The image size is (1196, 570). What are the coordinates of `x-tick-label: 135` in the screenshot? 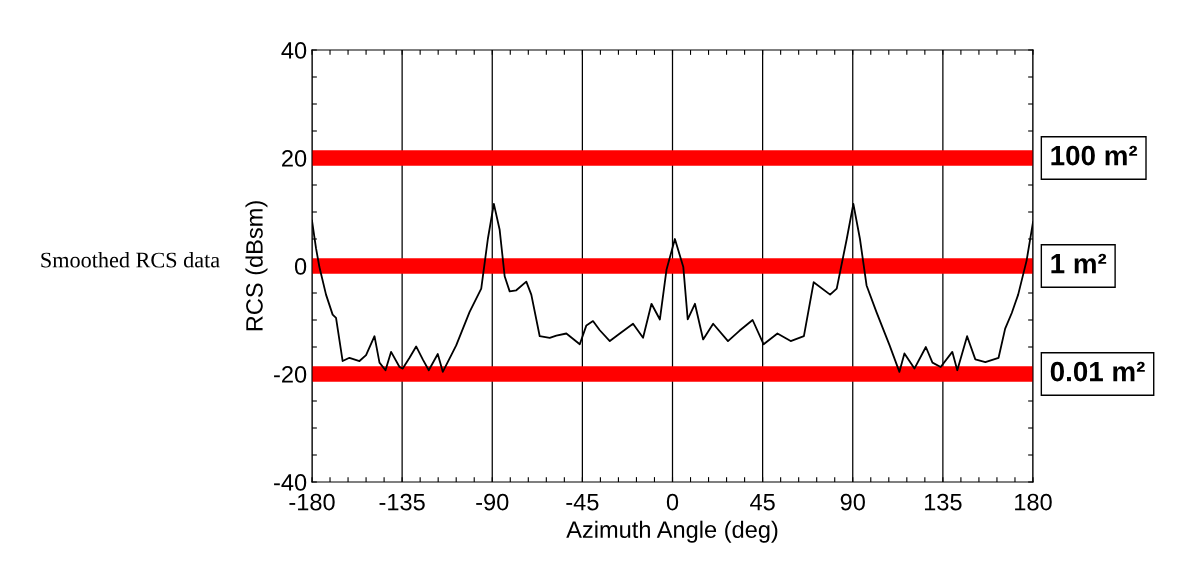 It's located at (943, 502).